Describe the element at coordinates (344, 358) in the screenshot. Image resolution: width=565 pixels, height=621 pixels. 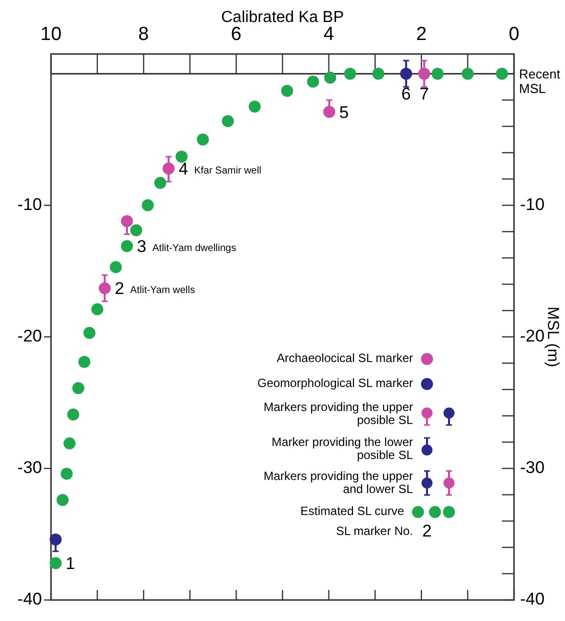
I see `legend-label: Archaeolocical SL marker` at that location.